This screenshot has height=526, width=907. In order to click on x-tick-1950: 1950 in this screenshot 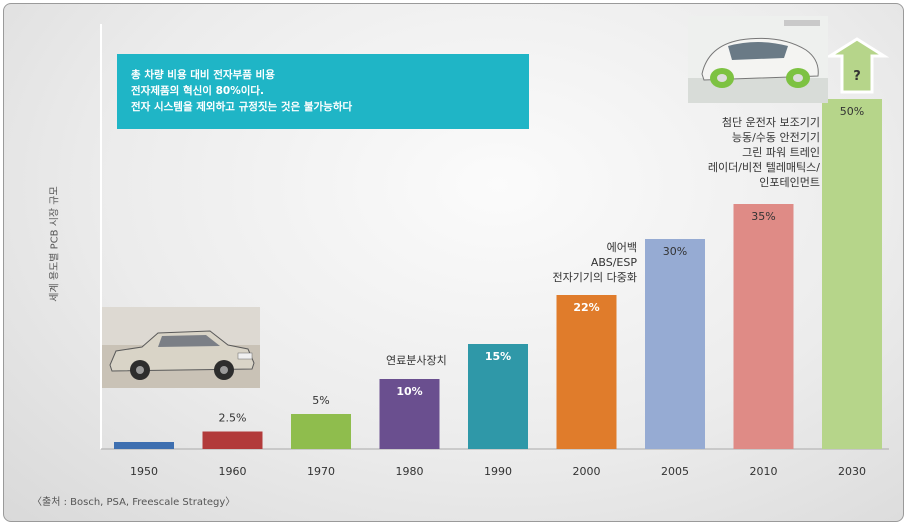, I will do `click(144, 471)`.